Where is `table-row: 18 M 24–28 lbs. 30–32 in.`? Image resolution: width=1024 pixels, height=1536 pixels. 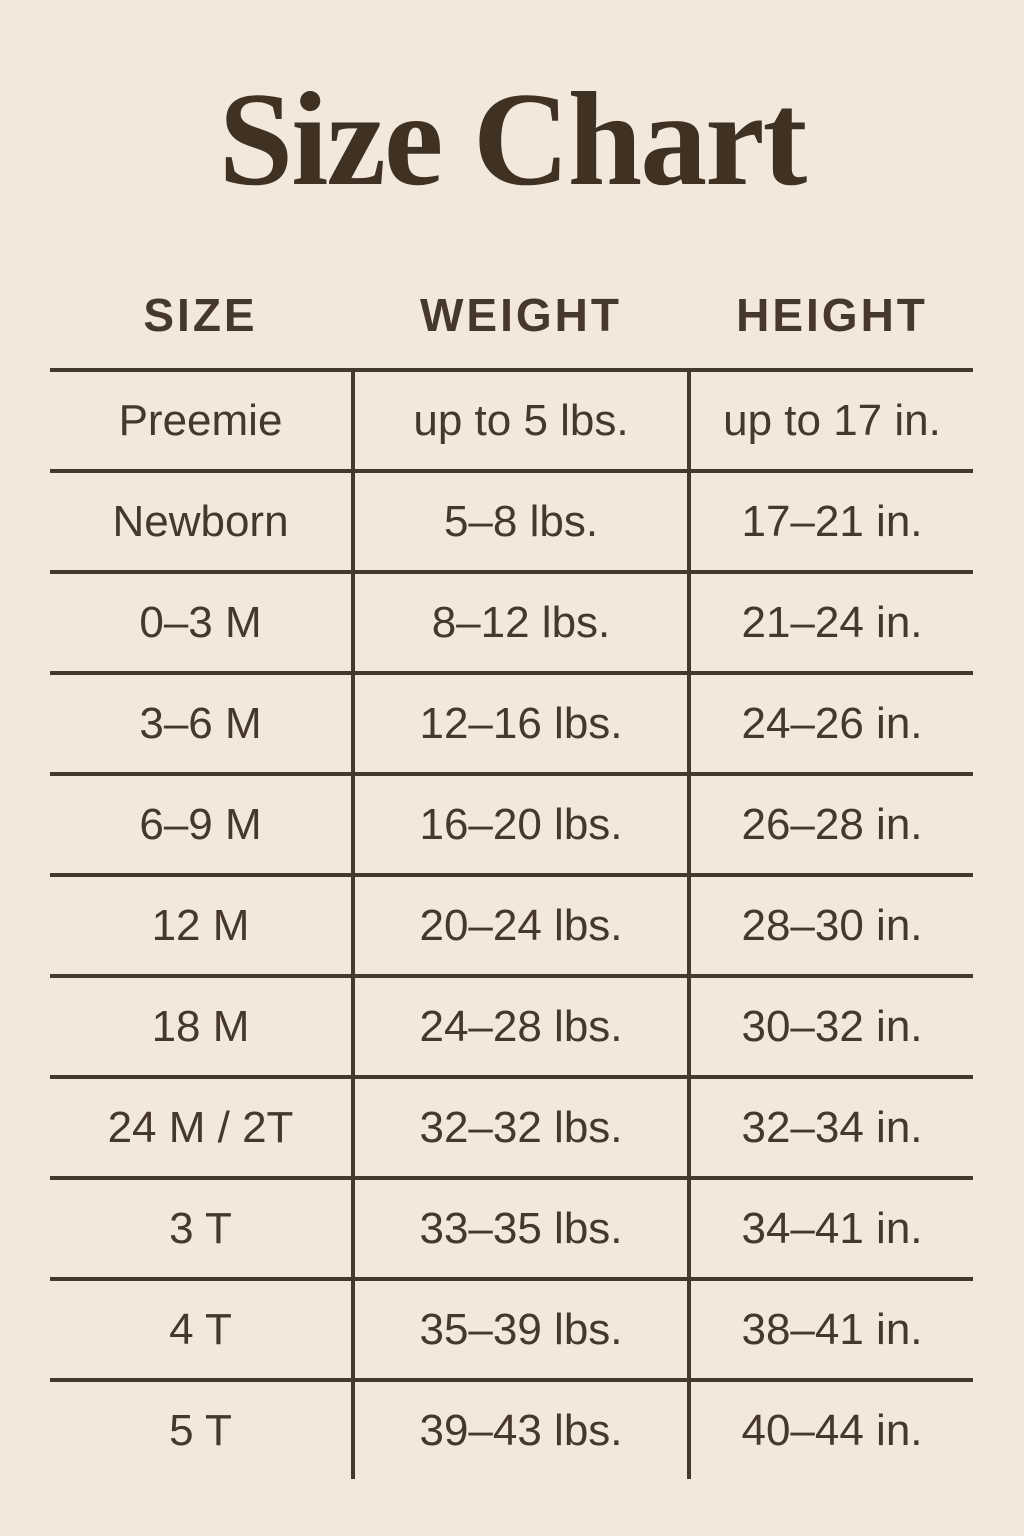 table-row: 18 M 24–28 lbs. 30–32 in. is located at coordinates (511, 1024).